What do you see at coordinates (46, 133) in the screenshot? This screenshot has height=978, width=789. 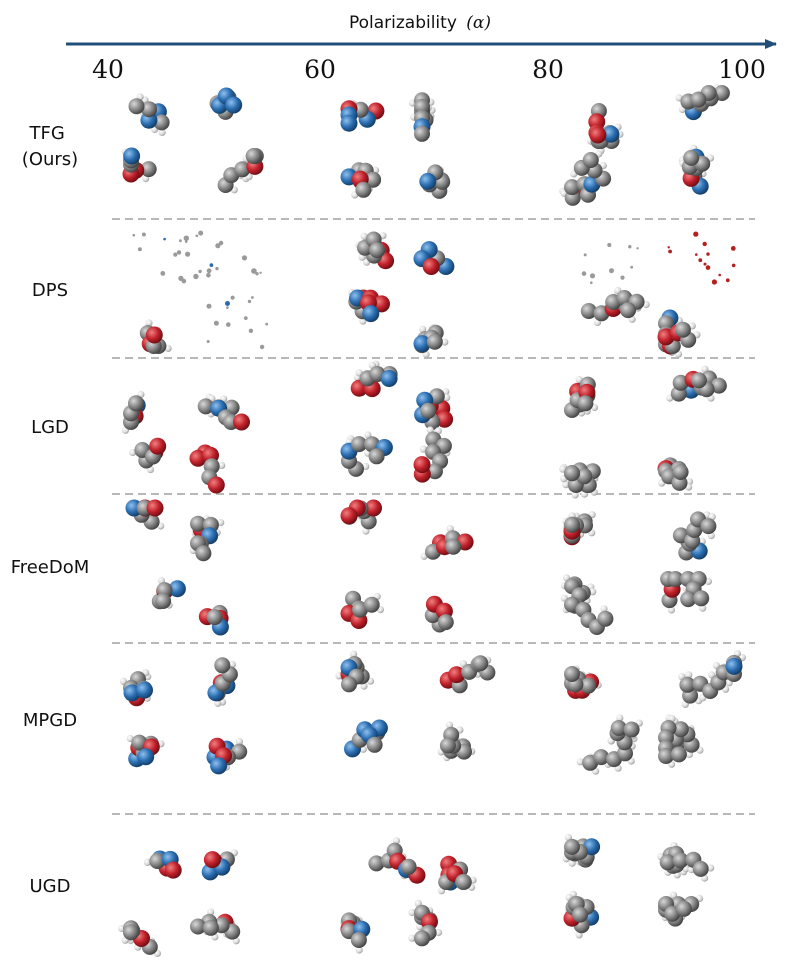 I see `method-label-tfg-line1: TFG` at bounding box center [46, 133].